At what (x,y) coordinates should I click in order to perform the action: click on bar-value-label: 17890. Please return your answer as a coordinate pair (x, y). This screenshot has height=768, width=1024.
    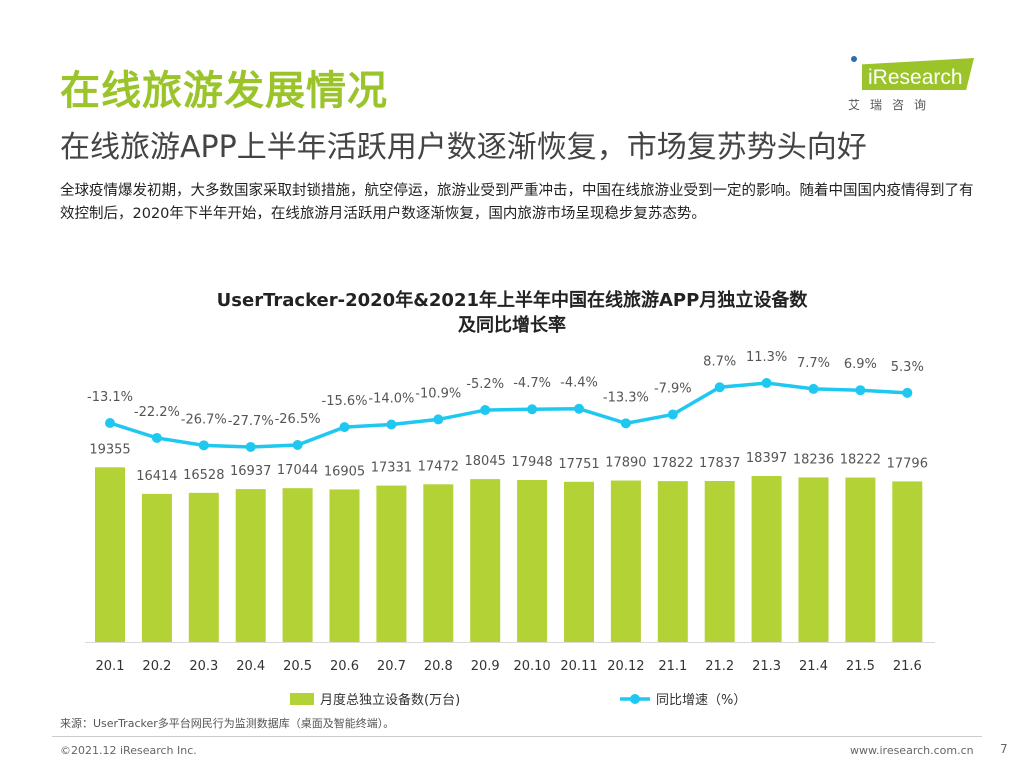
    Looking at the image, I should click on (625, 463).